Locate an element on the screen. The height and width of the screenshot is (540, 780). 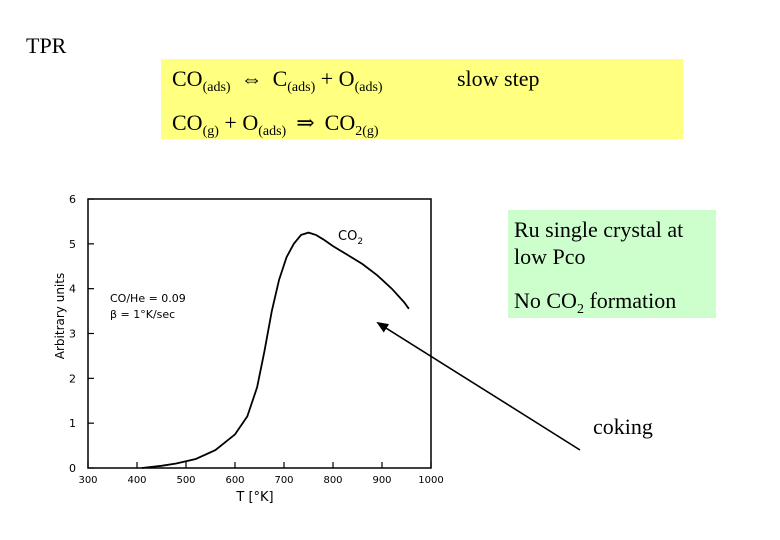
co2-series-label: CO2 is located at coordinates (350, 238).